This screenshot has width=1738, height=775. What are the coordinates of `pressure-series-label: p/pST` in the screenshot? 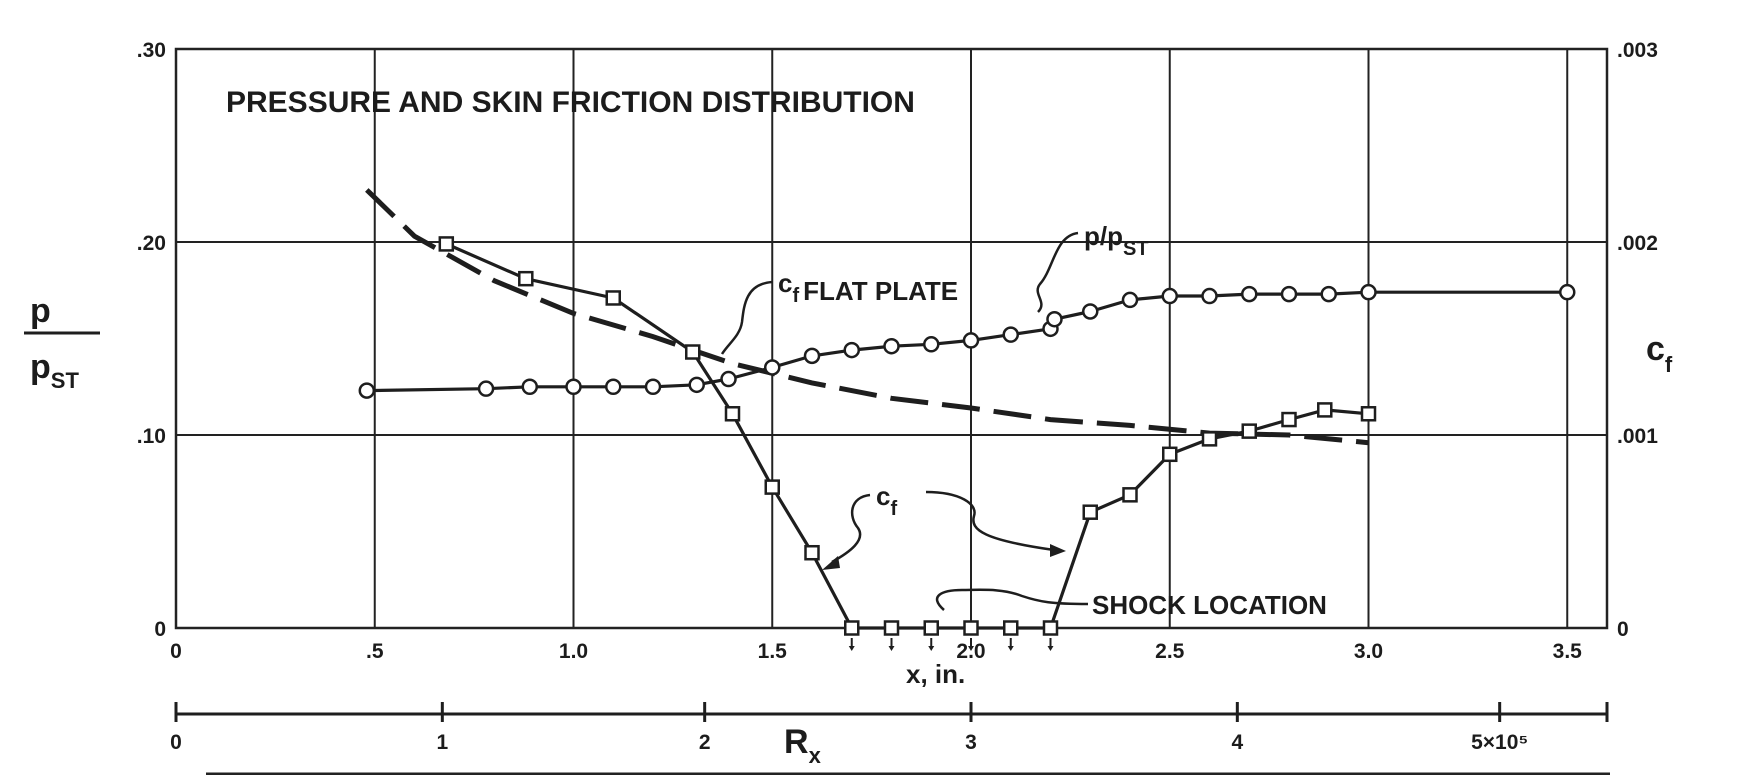 It's located at (1092, 267).